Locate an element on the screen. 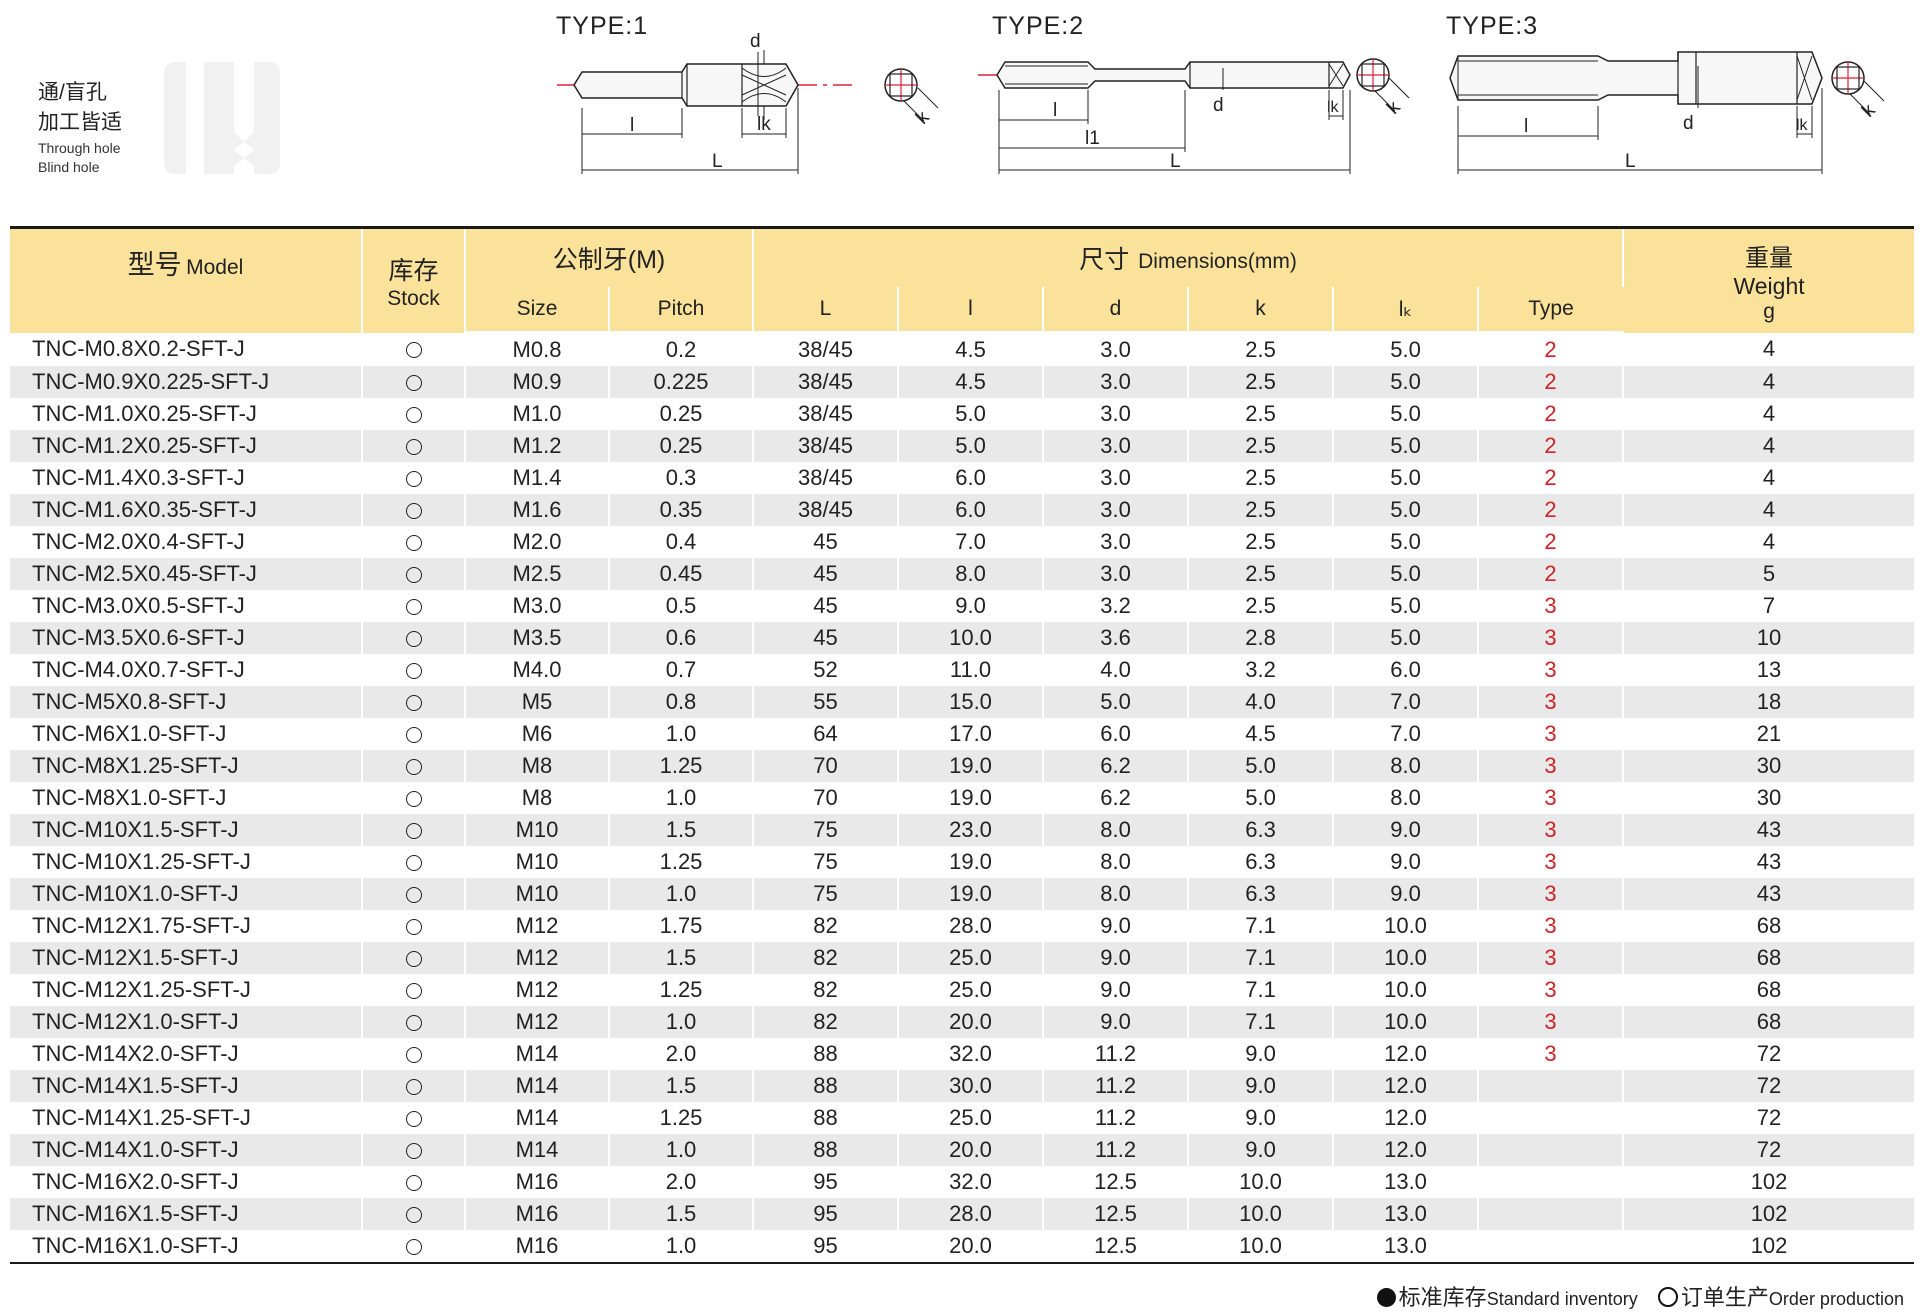  size-cell: M8 is located at coordinates (537, 766).